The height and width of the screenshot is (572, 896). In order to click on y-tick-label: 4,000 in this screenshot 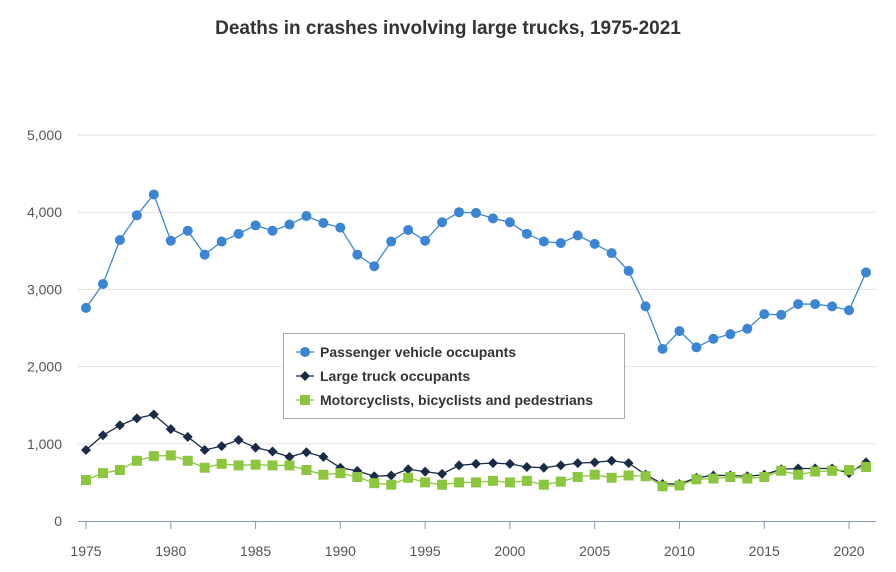, I will do `click(44, 212)`.